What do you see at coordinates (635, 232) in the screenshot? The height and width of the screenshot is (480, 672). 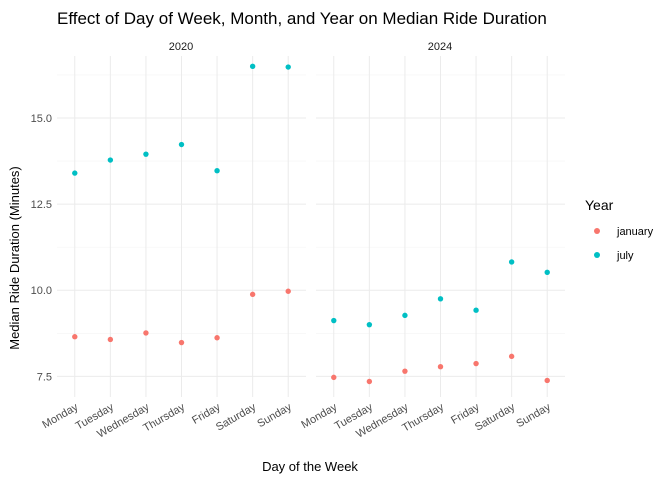 I see `legend-label-january: january` at bounding box center [635, 232].